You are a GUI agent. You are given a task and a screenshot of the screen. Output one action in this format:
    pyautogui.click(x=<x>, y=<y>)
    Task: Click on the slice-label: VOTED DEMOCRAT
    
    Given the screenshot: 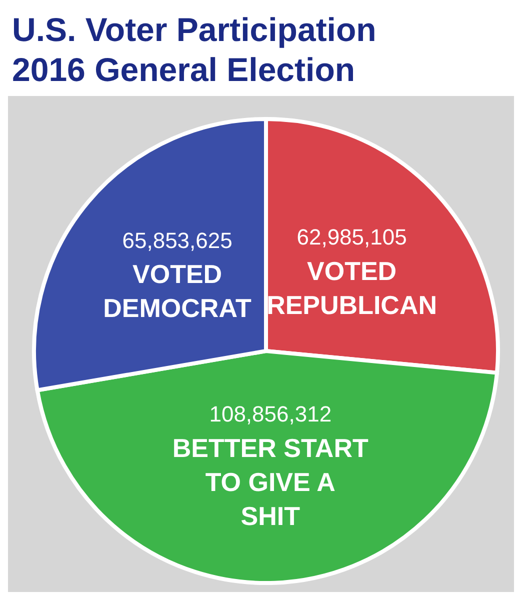 What is the action you would take?
    pyautogui.click(x=177, y=291)
    